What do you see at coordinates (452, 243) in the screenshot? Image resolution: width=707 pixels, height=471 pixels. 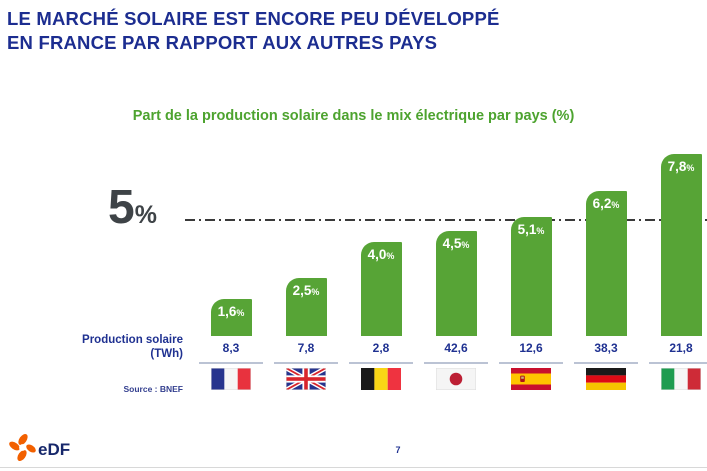 I see `bar-value: 4,5` at bounding box center [452, 243].